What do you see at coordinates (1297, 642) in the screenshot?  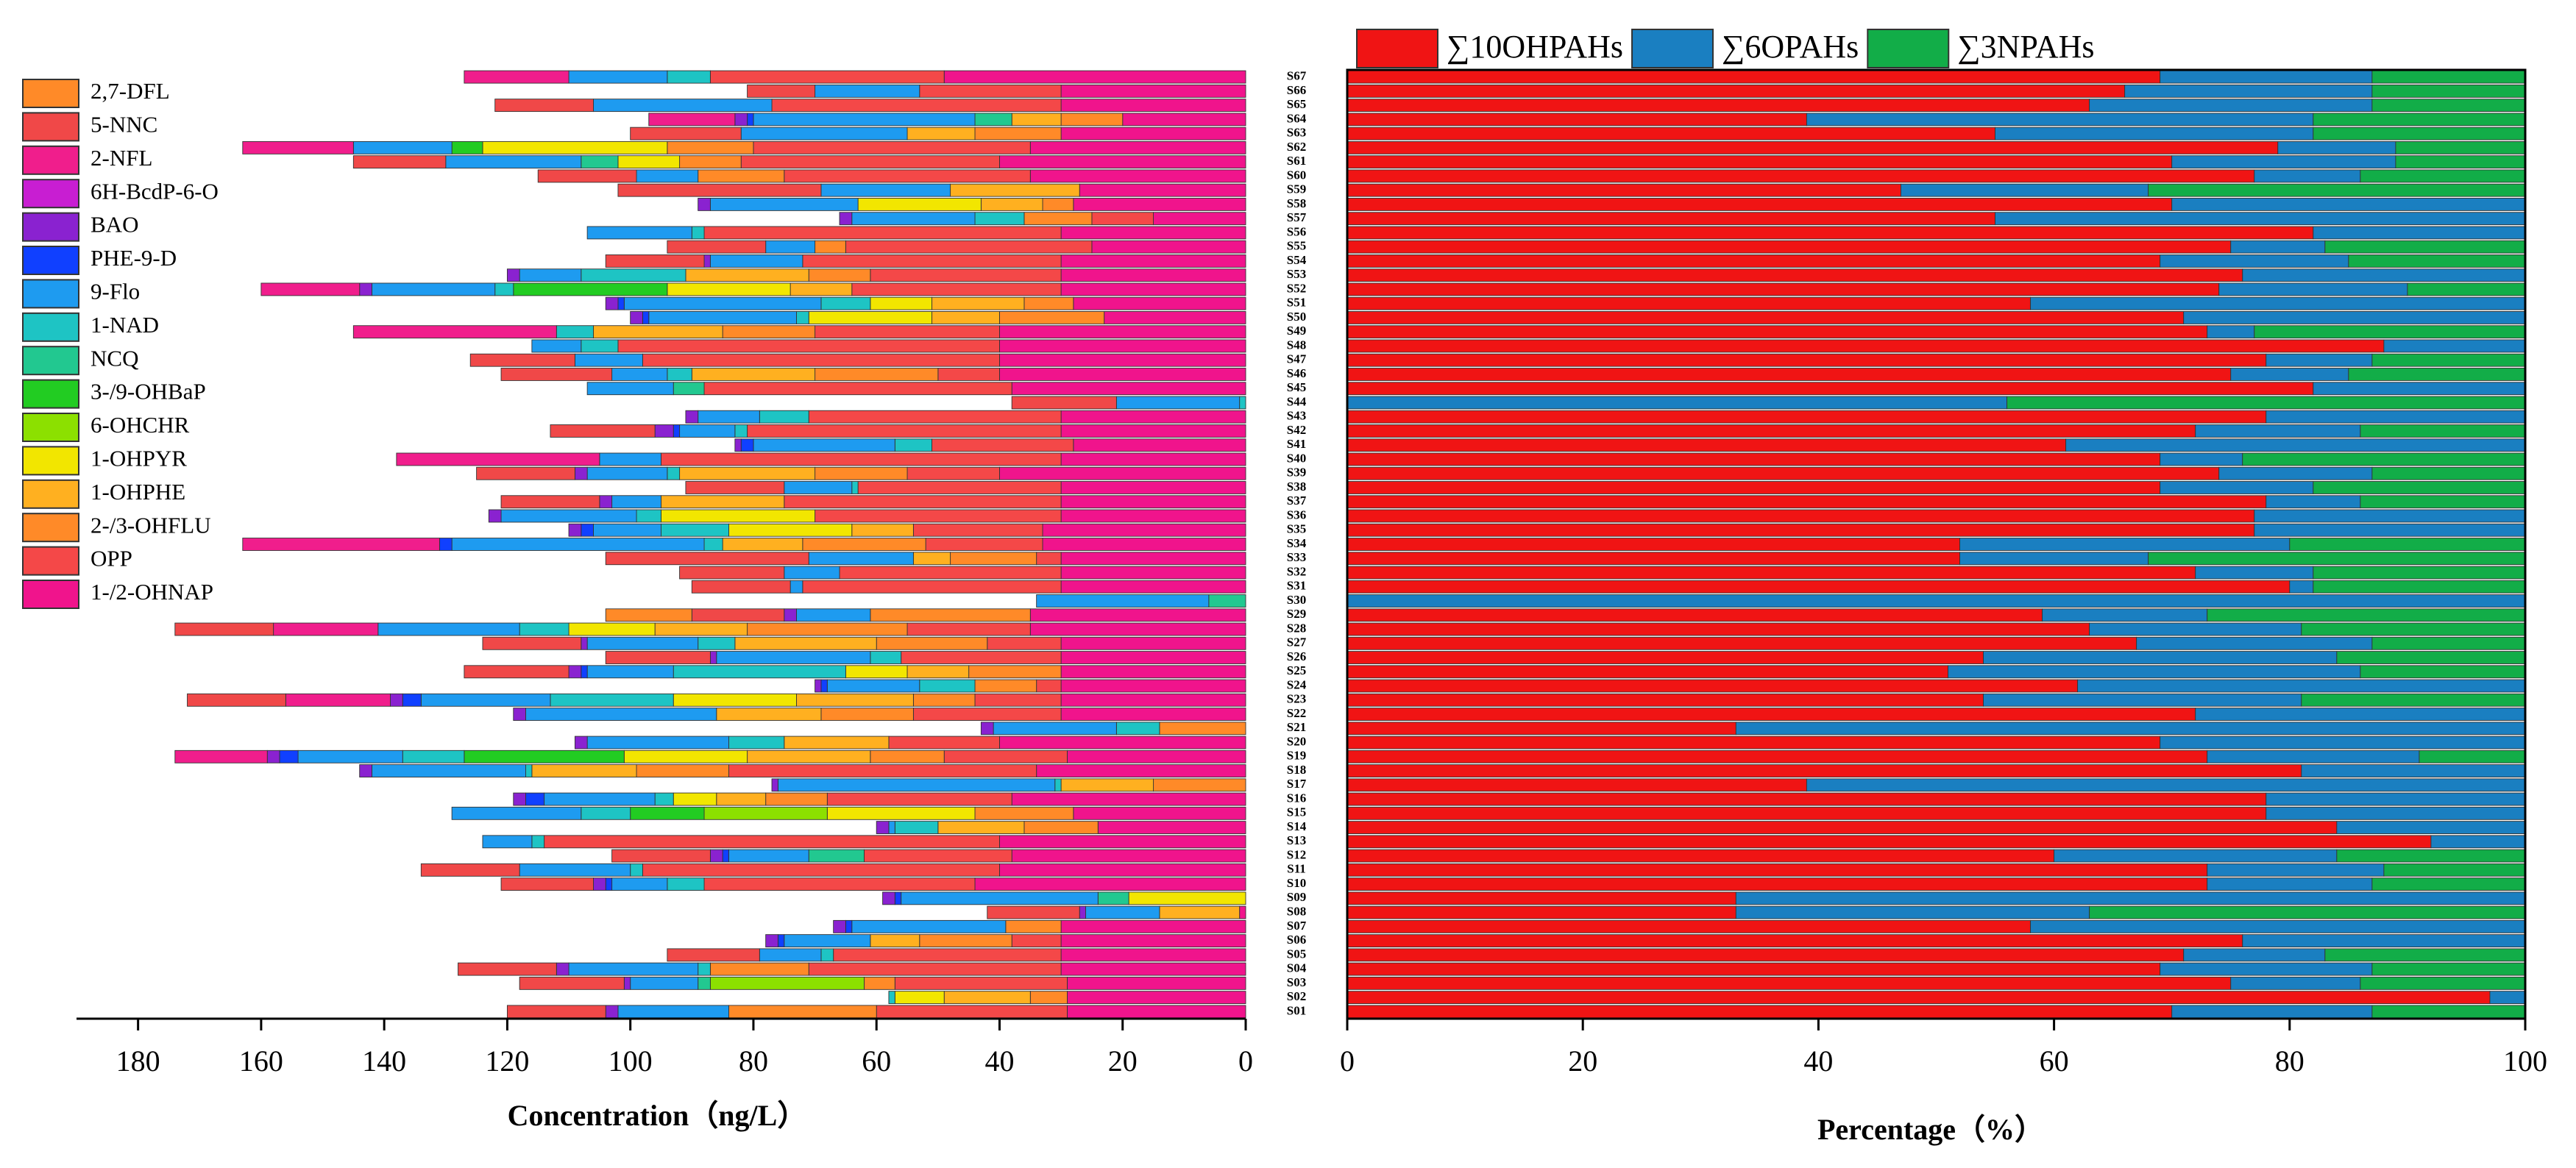 I see `category-label: S27` at bounding box center [1297, 642].